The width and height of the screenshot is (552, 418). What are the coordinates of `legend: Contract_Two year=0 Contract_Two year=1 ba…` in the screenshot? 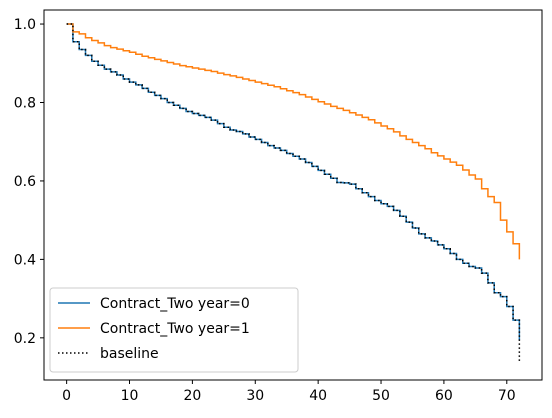 It's located at (174, 330).